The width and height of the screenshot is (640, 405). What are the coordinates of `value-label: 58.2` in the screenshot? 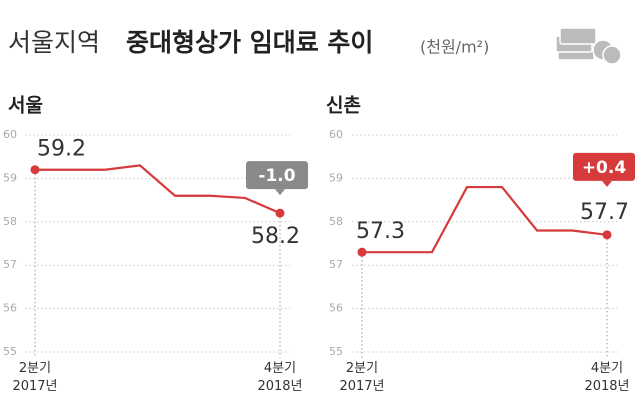 It's located at (275, 236).